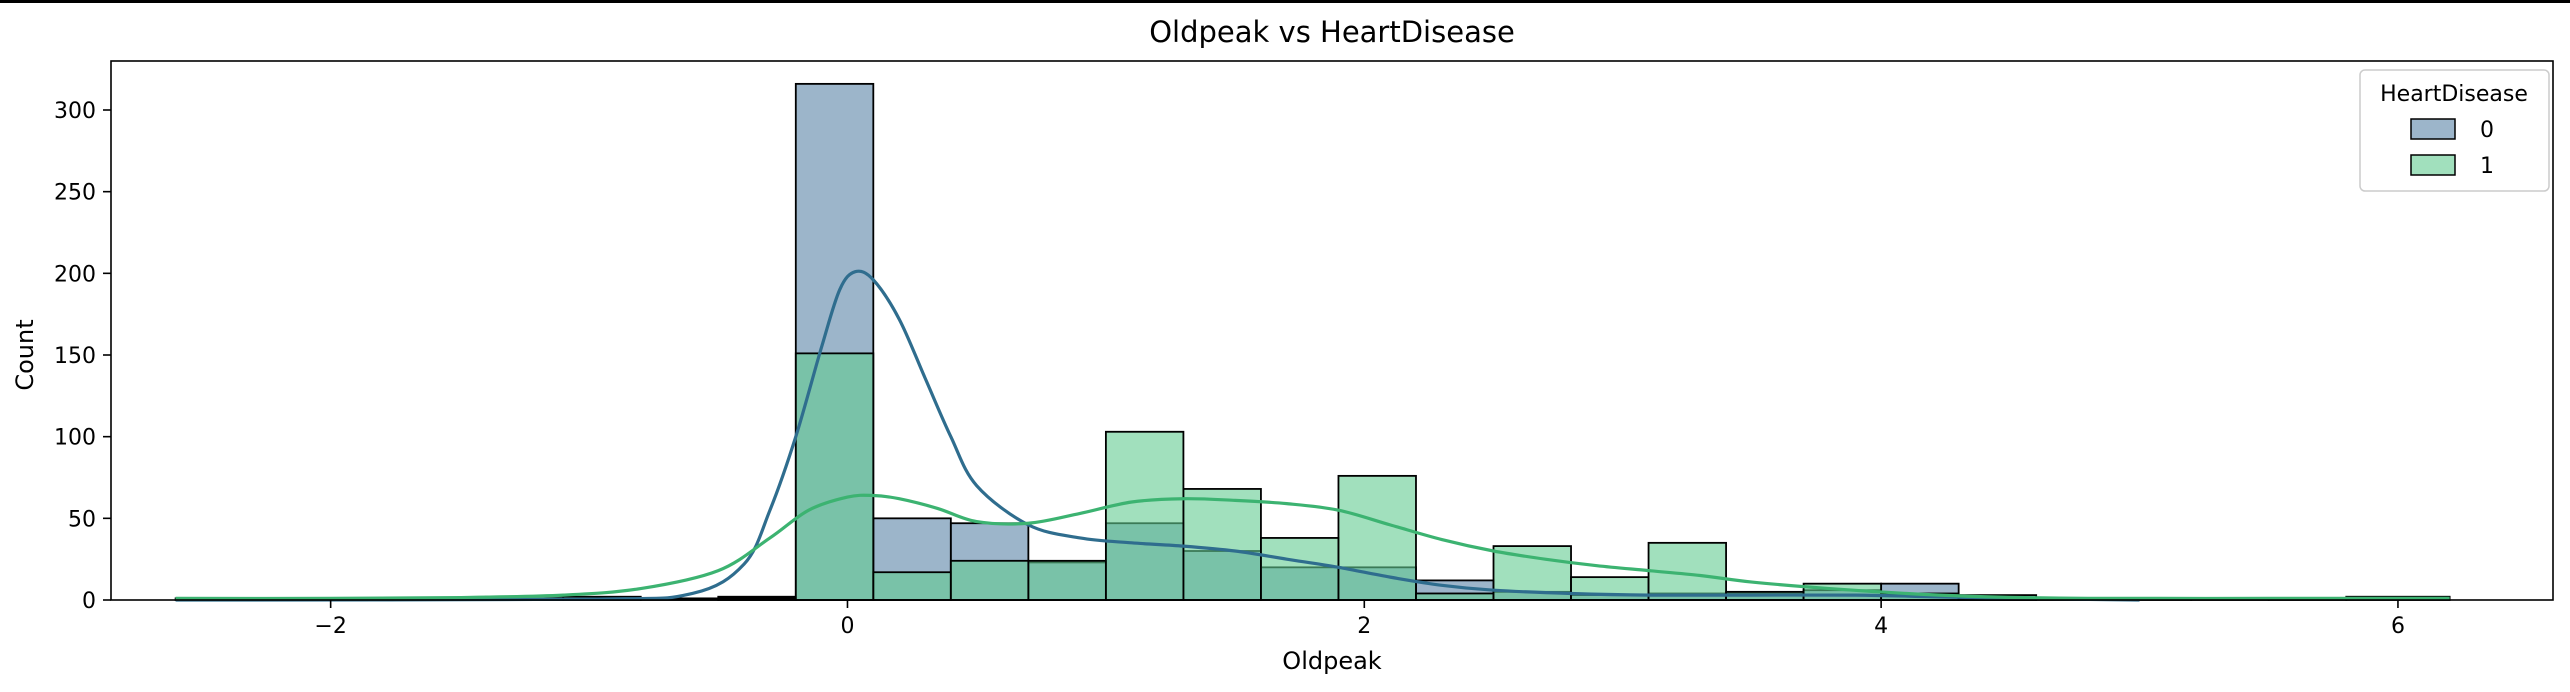  Describe the element at coordinates (75, 111) in the screenshot. I see `y-tick-label: 300` at that location.